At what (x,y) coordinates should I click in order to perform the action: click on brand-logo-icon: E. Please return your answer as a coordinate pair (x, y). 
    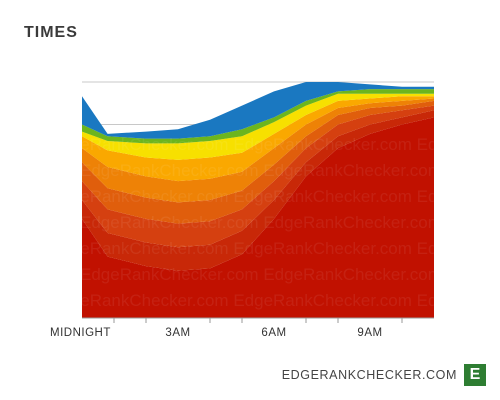
    Looking at the image, I should click on (475, 375).